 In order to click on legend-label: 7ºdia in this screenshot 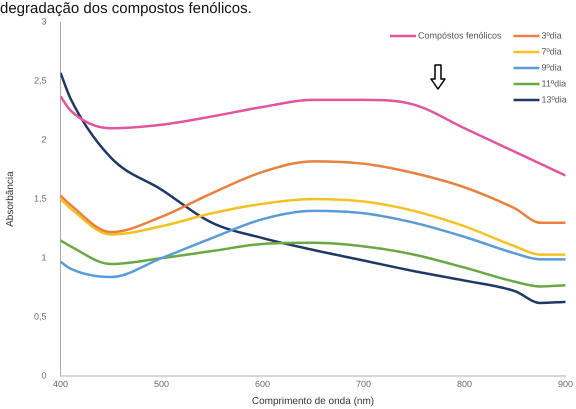, I will do `click(551, 51)`.